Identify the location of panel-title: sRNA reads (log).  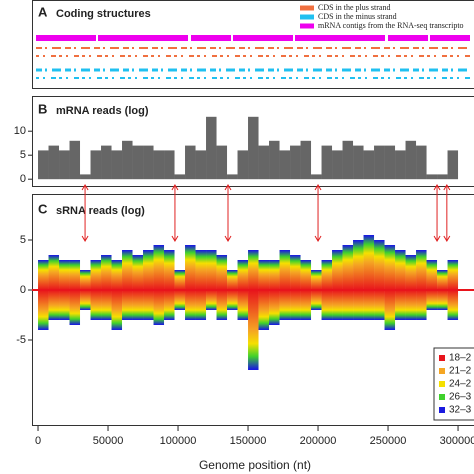
(100, 211).